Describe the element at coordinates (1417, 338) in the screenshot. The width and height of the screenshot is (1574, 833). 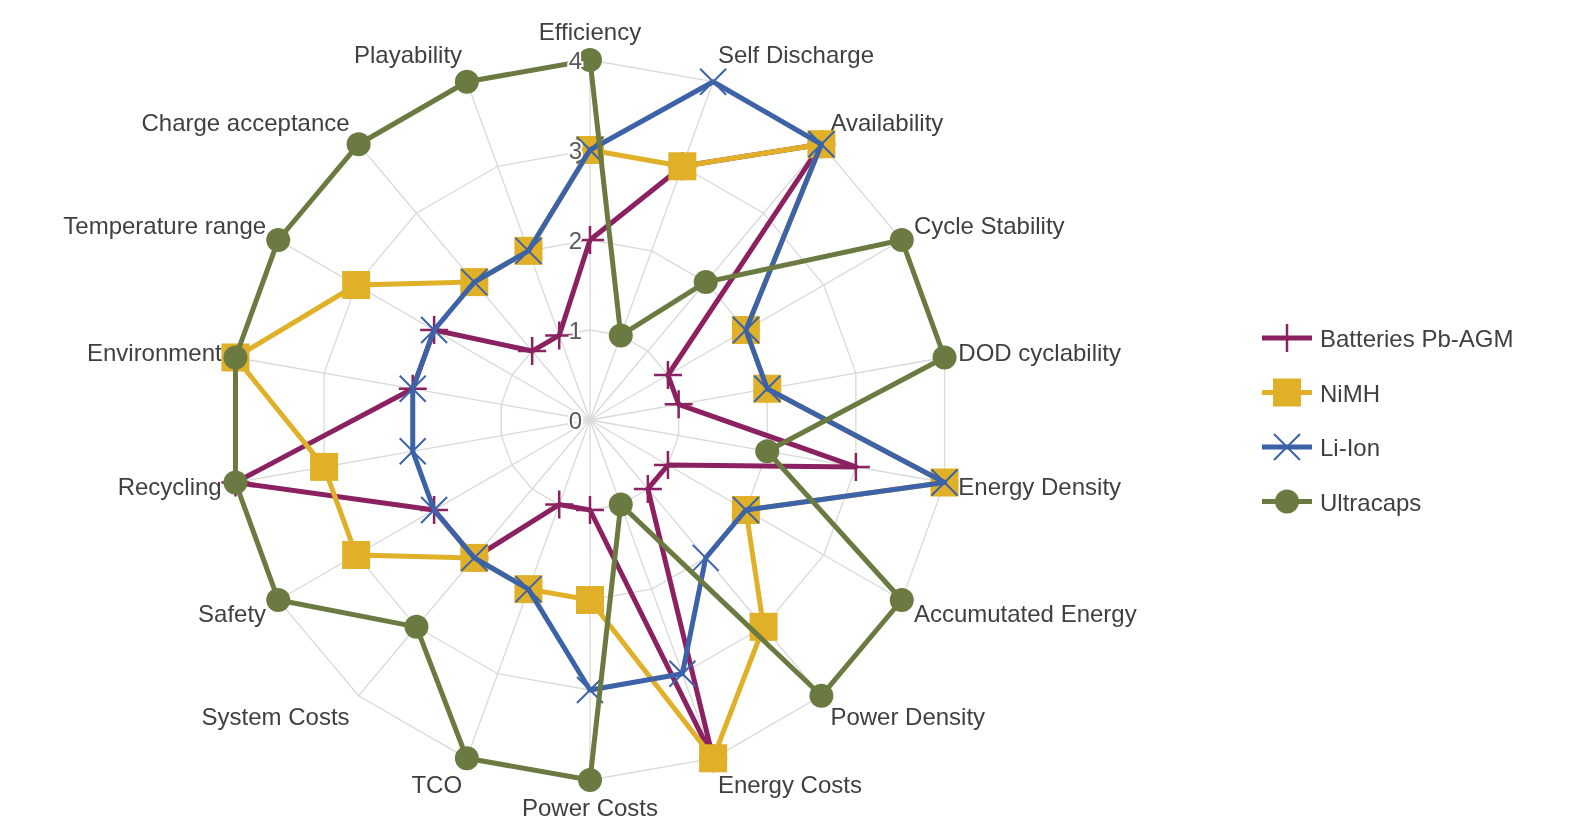
I see `legend-label: Batteries Pb-AGM` at that location.